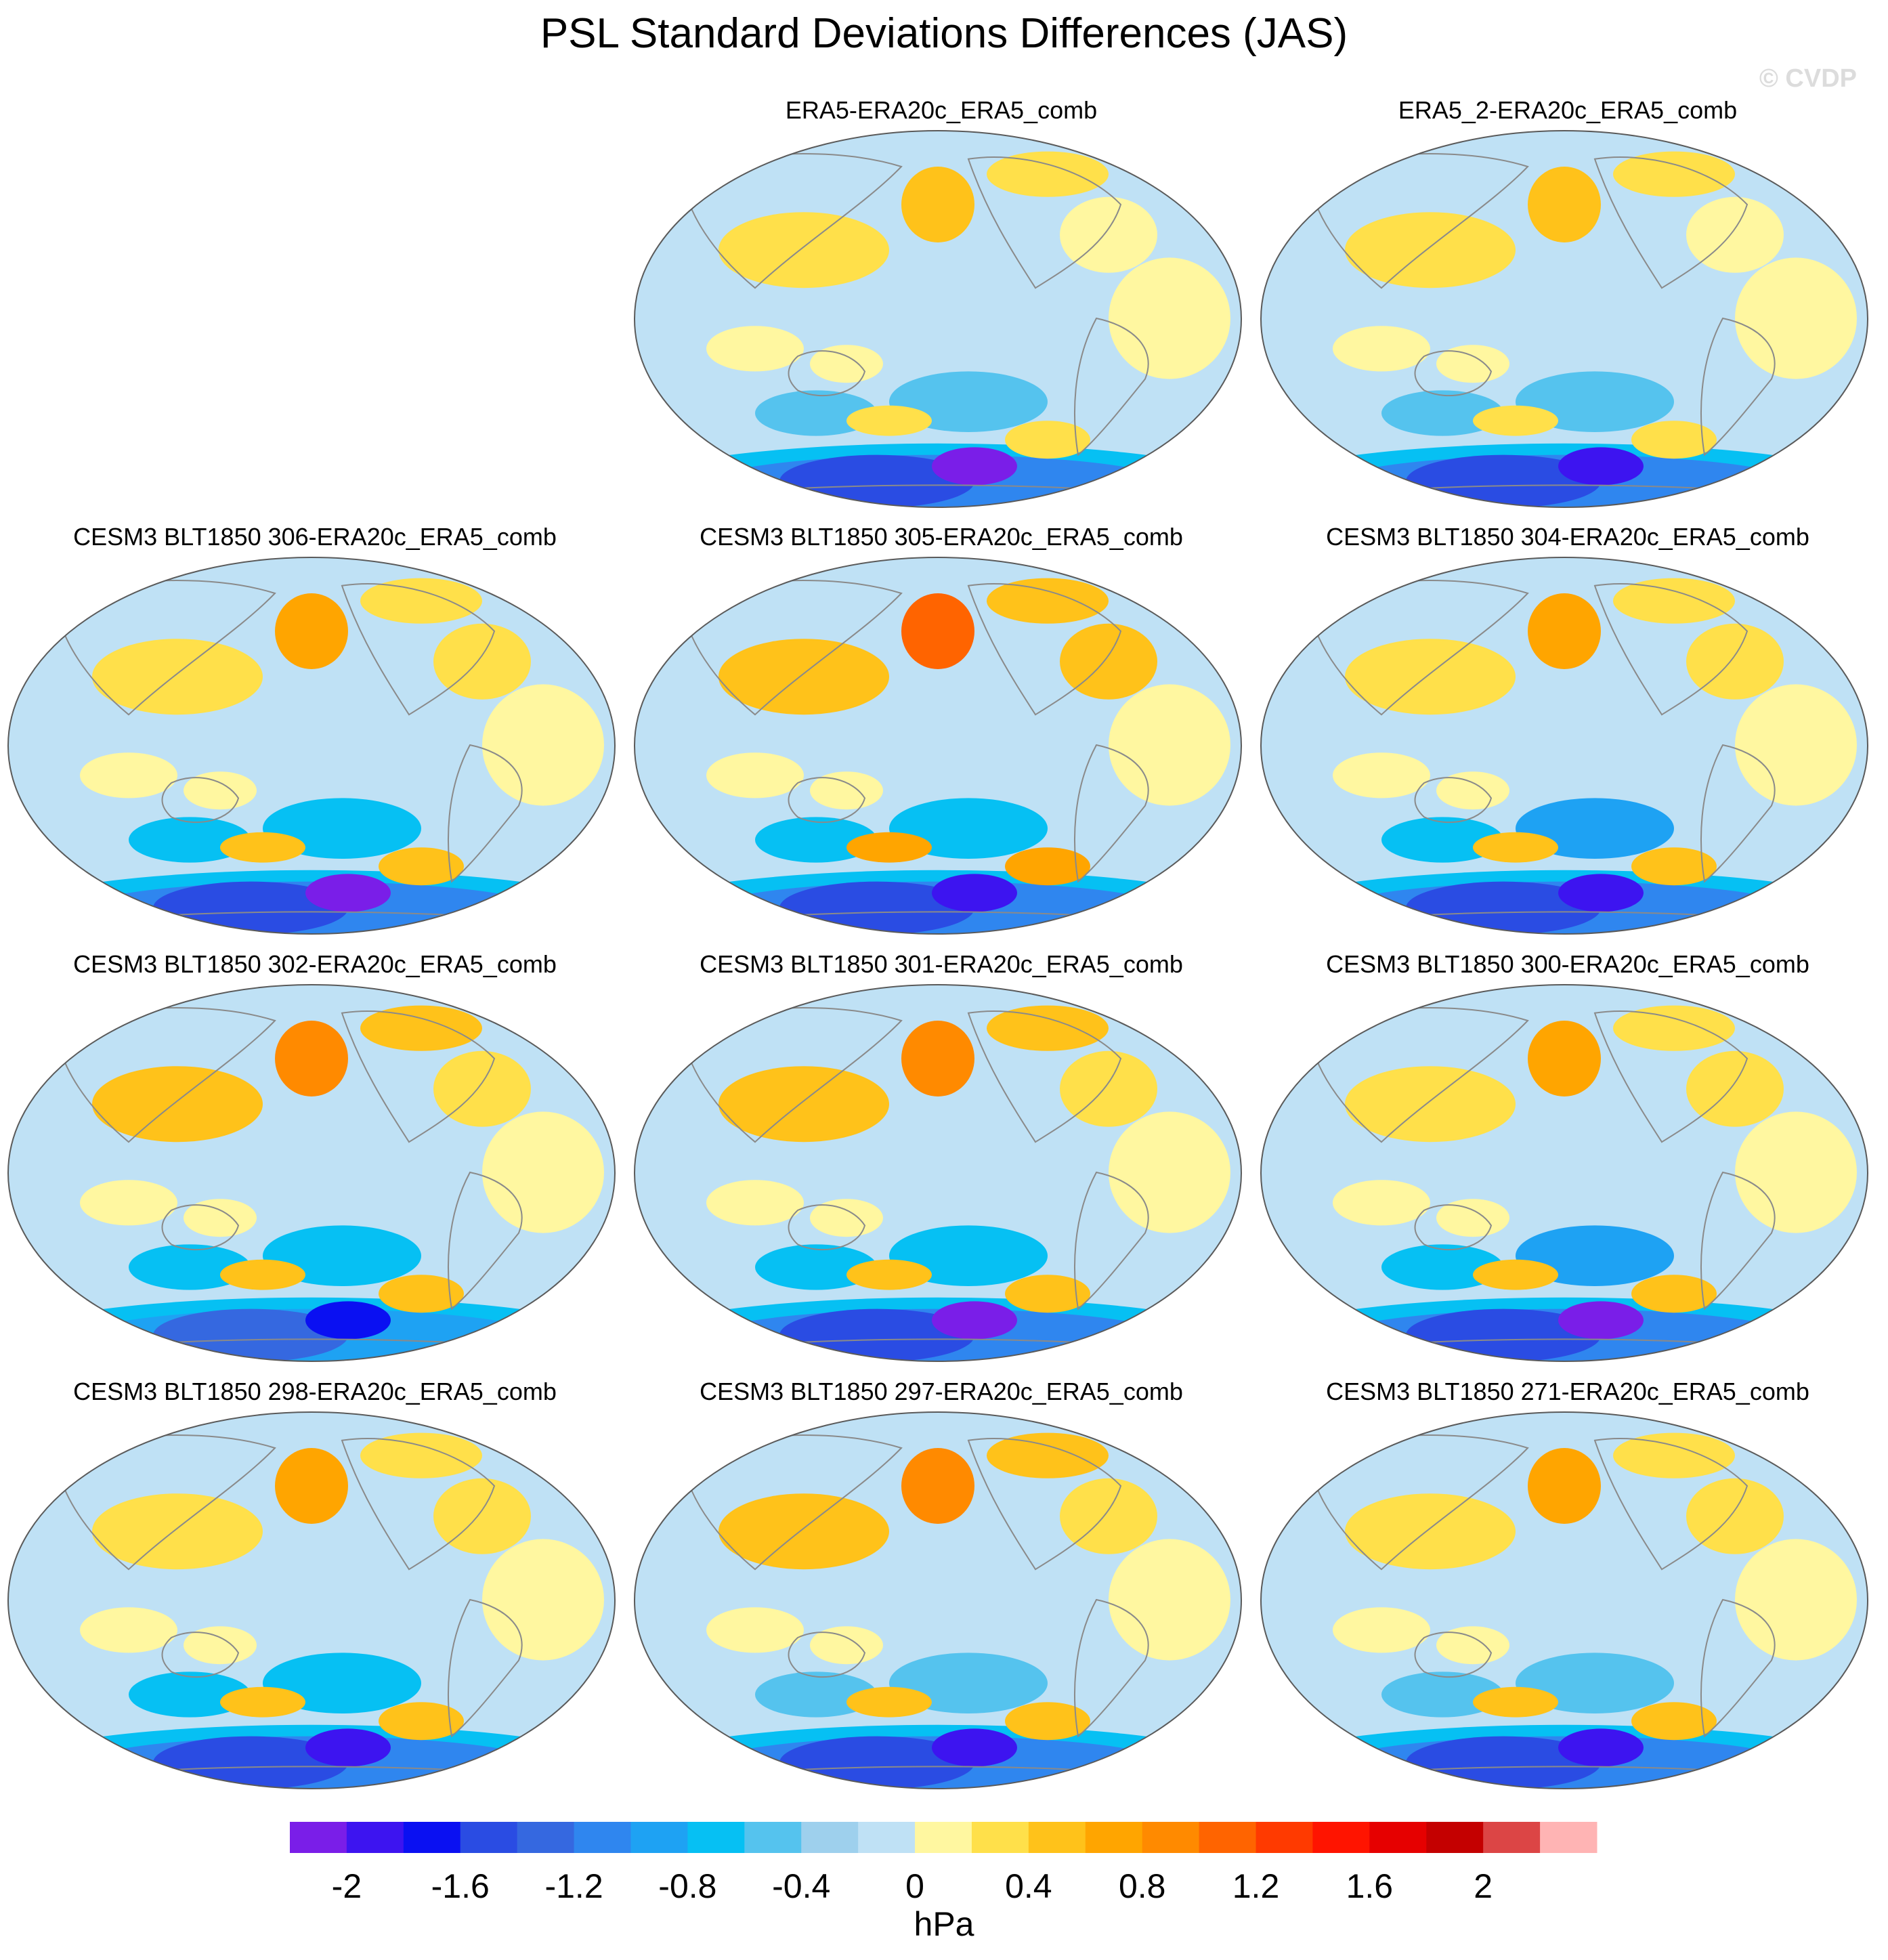 This screenshot has height=1960, width=1888. What do you see at coordinates (1370, 1886) in the screenshot?
I see `colorbar-tick-label: 1.6` at bounding box center [1370, 1886].